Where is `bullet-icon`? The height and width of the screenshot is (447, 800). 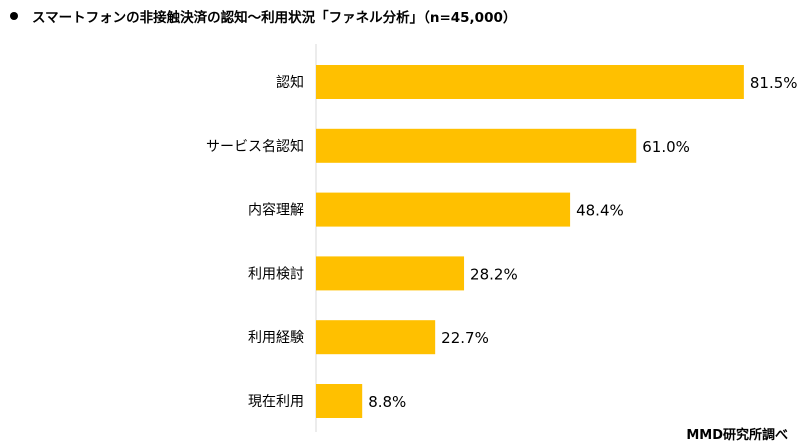 bullet-icon is located at coordinates (14, 16).